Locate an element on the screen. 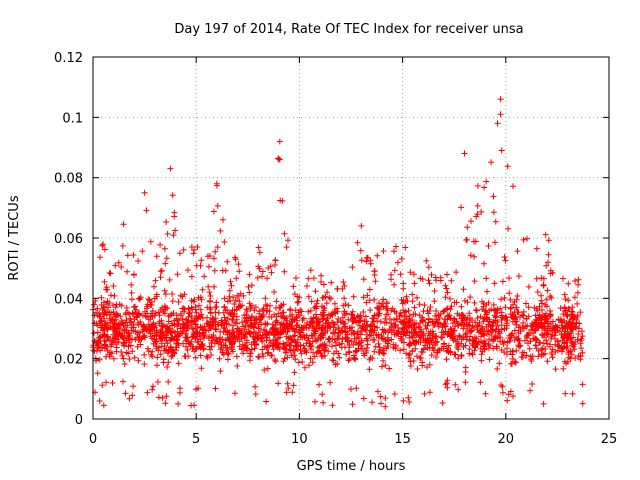  y-tick-label: 0.02 is located at coordinates (68, 360).